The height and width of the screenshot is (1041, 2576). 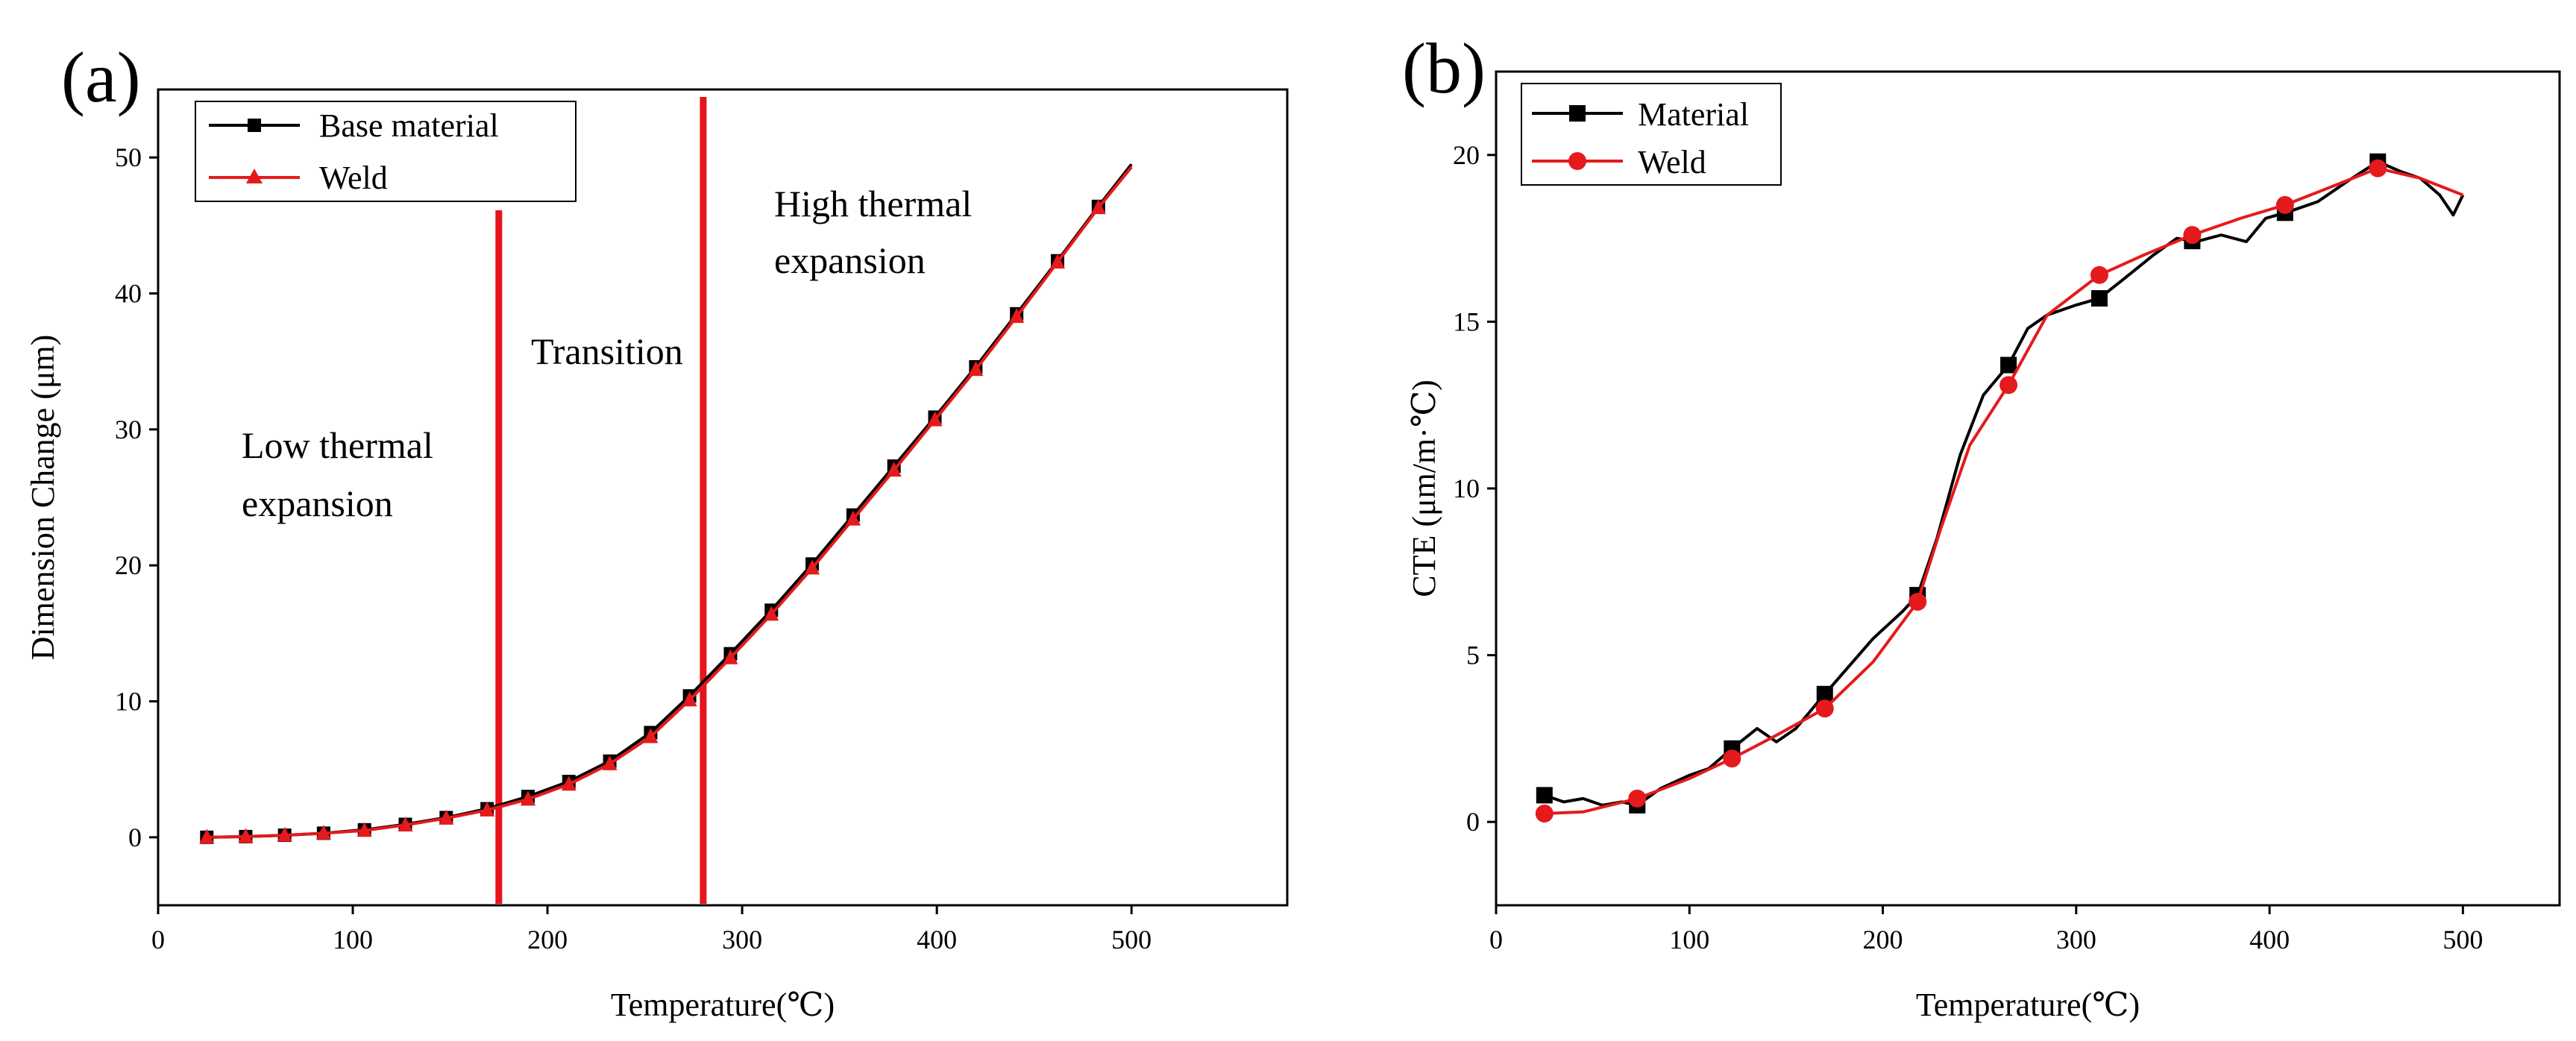 What do you see at coordinates (158, 939) in the screenshot?
I see `panel-a-x-tick-label: 0` at bounding box center [158, 939].